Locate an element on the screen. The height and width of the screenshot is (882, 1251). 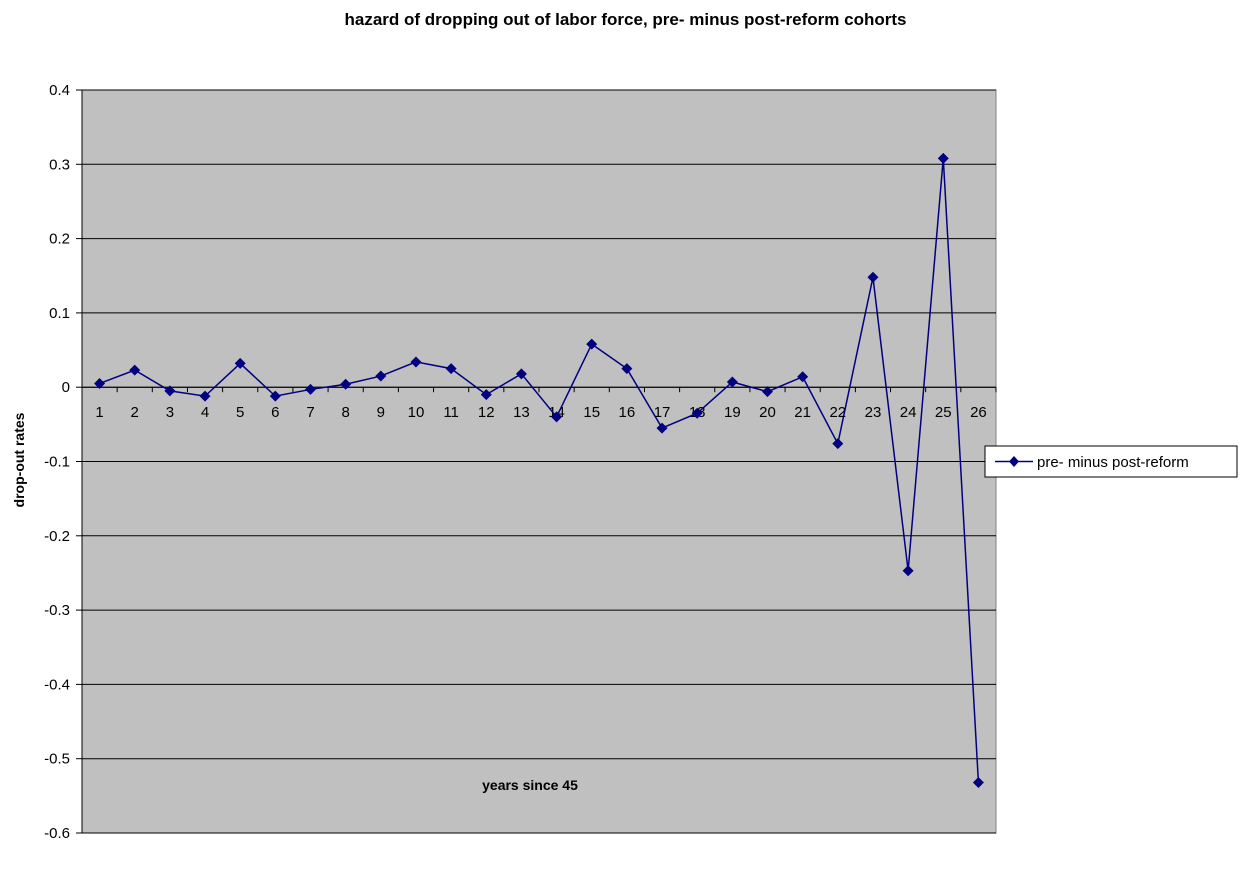
y-tick-label: -0.1 is located at coordinates (57, 462).